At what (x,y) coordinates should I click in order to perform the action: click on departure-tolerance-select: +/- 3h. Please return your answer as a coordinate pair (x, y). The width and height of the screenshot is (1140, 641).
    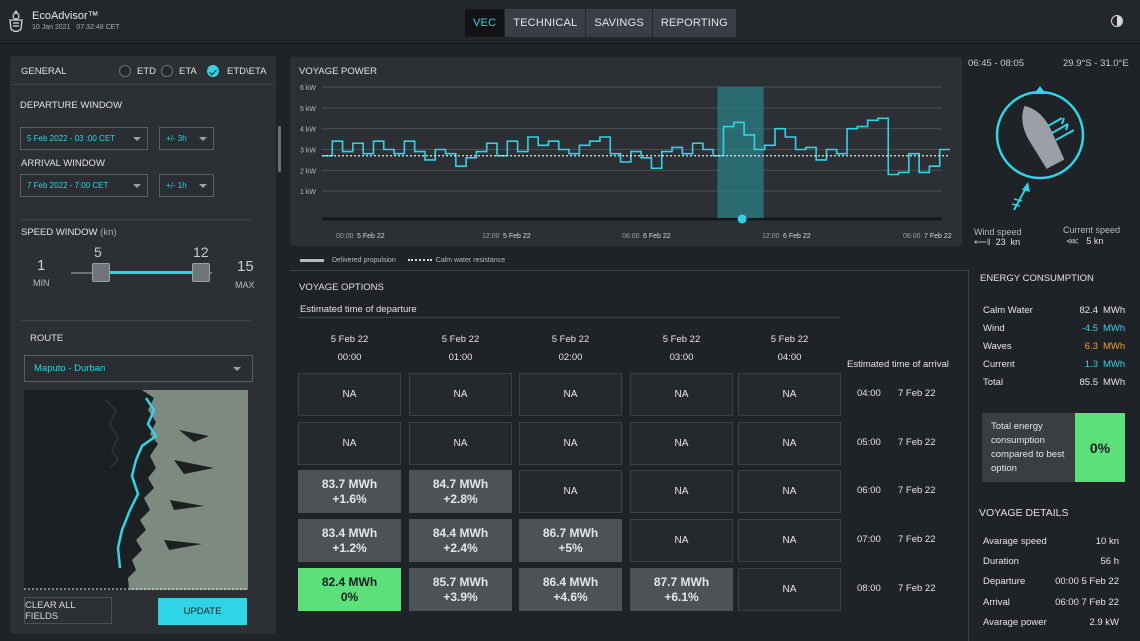
    Looking at the image, I should click on (186, 138).